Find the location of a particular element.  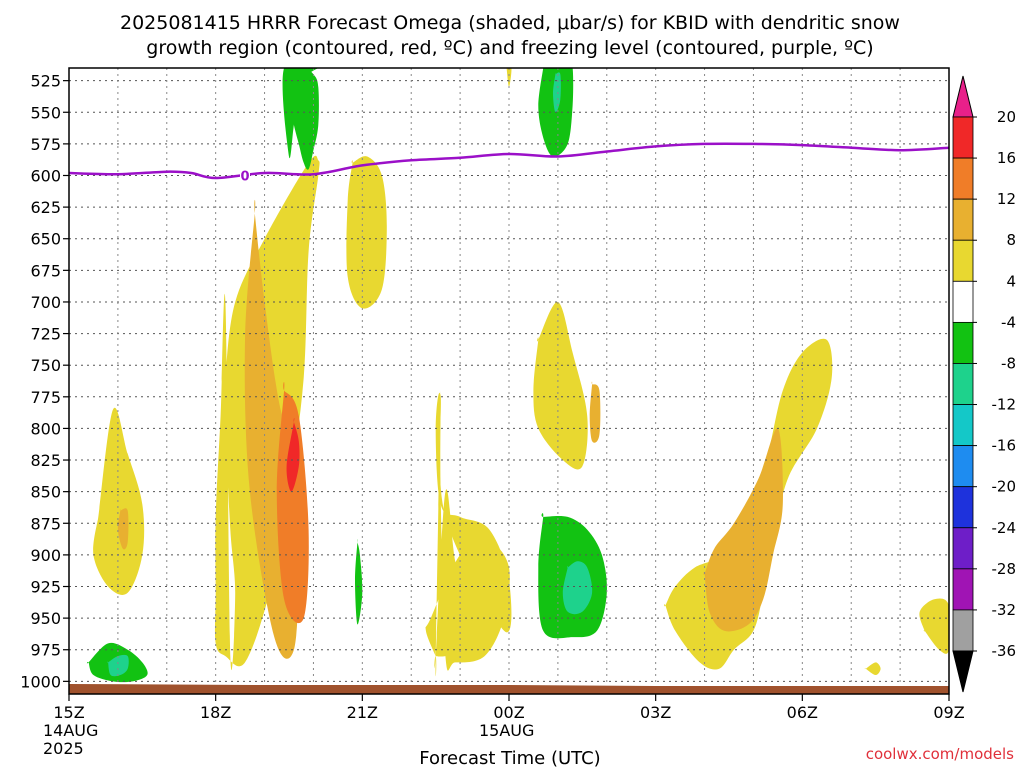

y-tick-label-14: 875 is located at coordinates (45, 523).